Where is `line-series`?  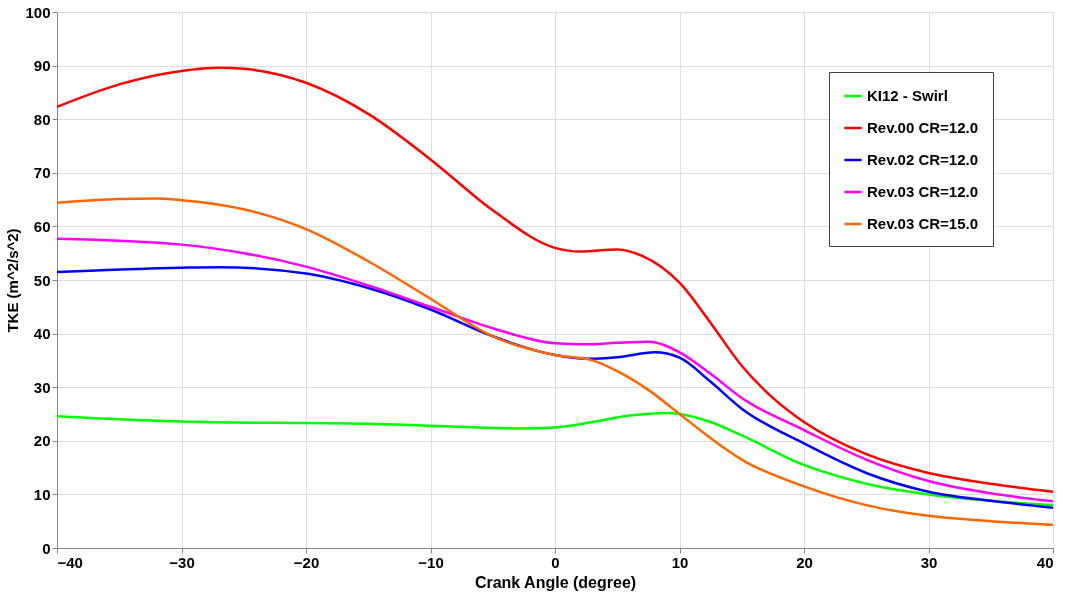 line-series is located at coordinates (555, 459).